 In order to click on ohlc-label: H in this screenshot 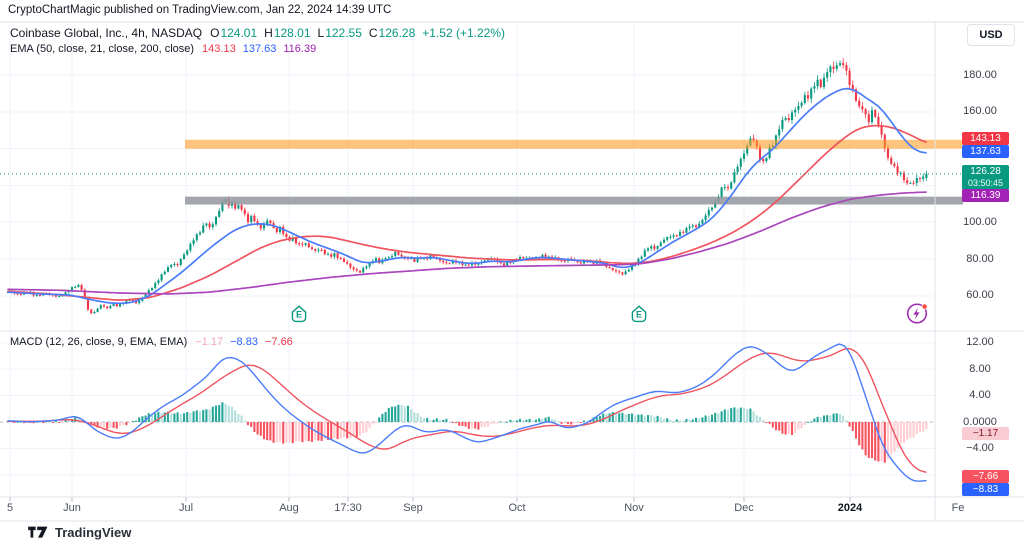, I will do `click(268, 33)`.